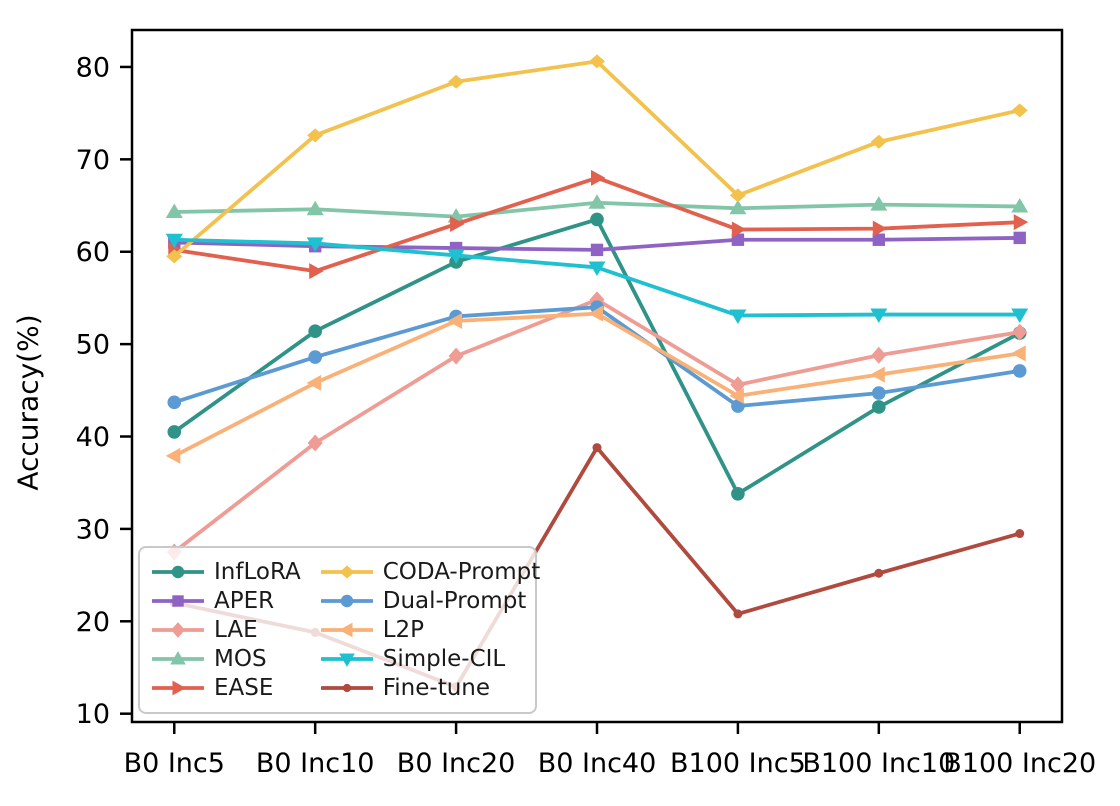  I want to click on x-tick-label-b0-inc5: B0 Inc5, so click(174, 763).